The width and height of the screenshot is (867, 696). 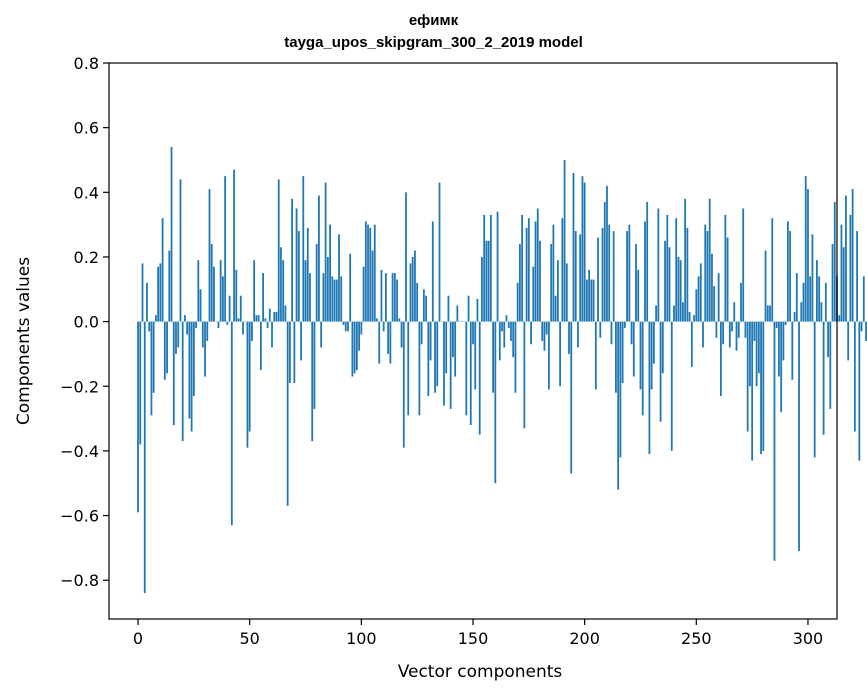 What do you see at coordinates (473, 638) in the screenshot?
I see `x-tick-label: 150` at bounding box center [473, 638].